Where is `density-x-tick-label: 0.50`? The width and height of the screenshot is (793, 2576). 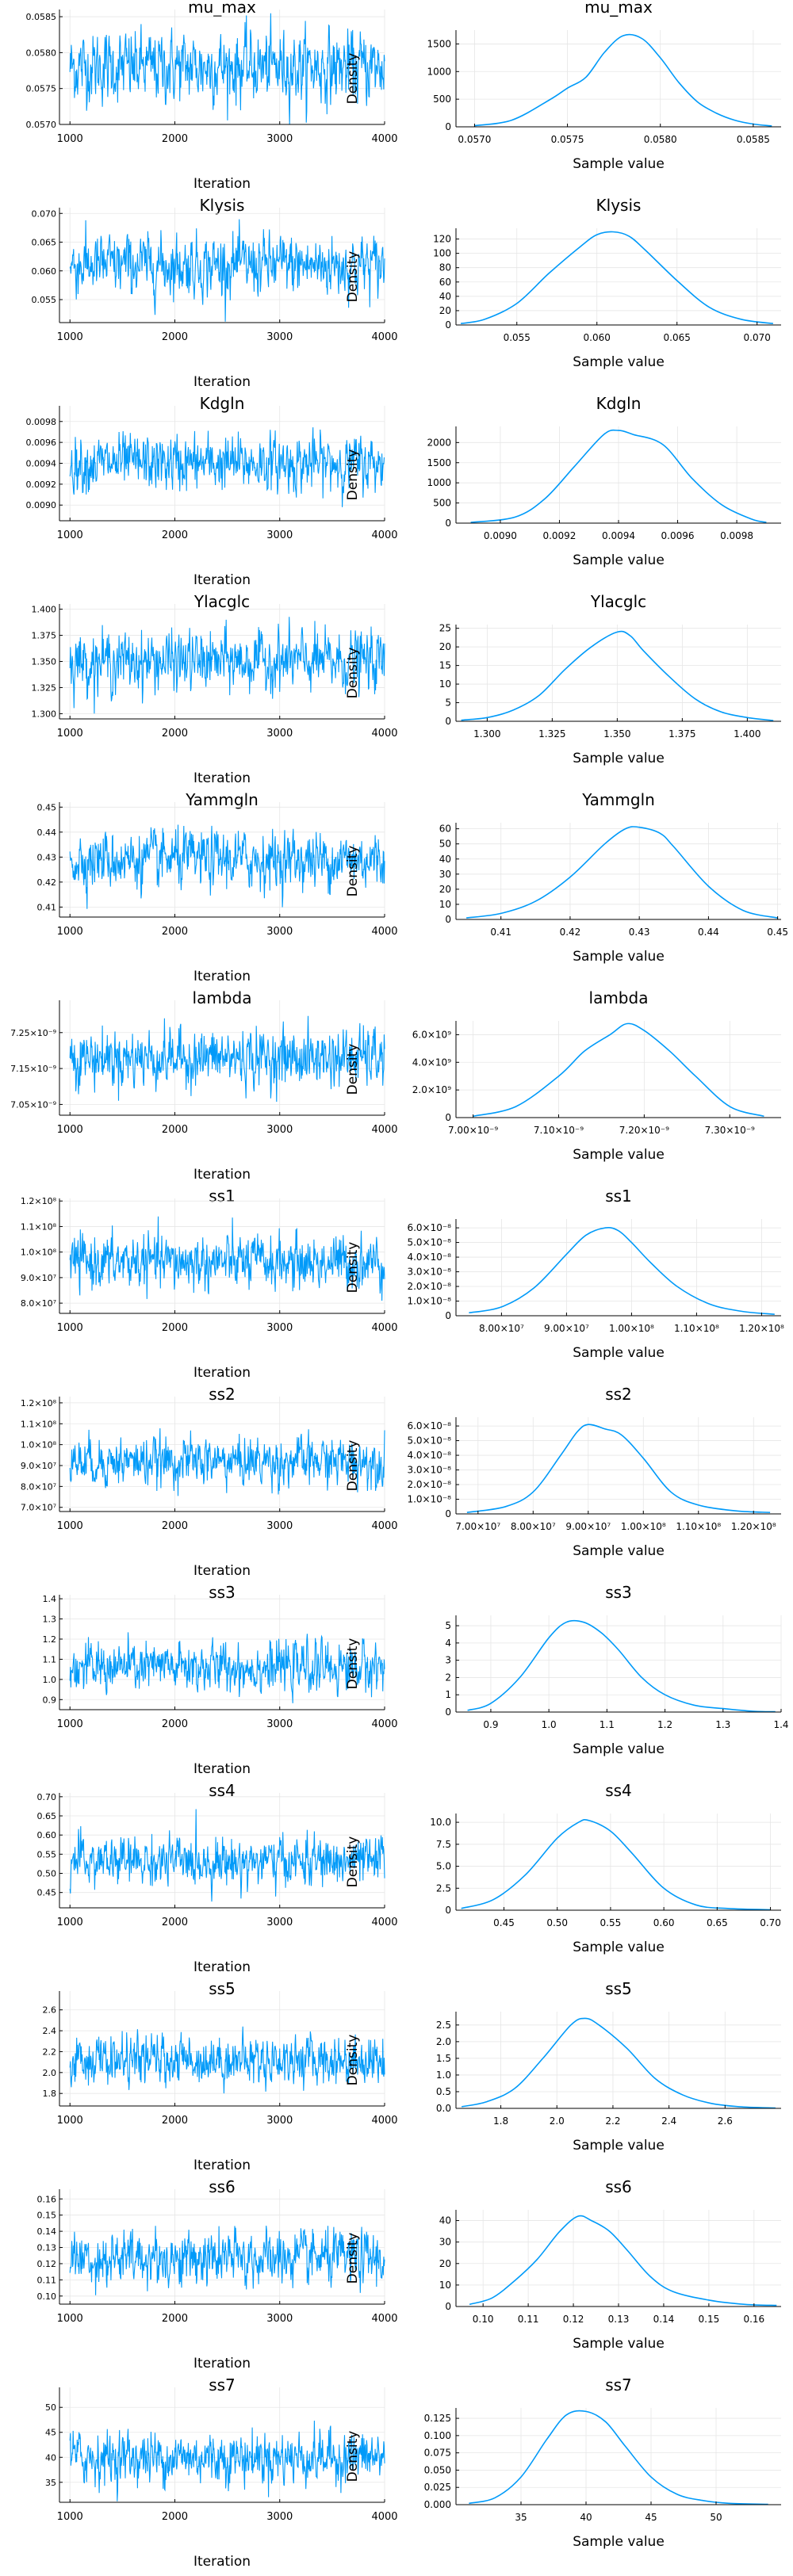
density-x-tick-label: 0.50 is located at coordinates (557, 1922).